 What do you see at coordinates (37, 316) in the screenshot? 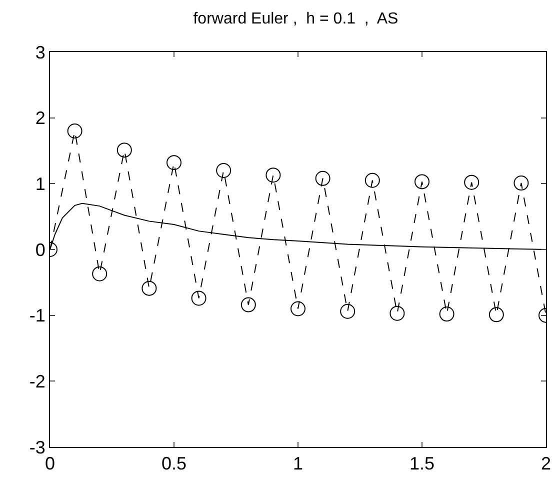
I see `y-tick-label: -1` at bounding box center [37, 316].